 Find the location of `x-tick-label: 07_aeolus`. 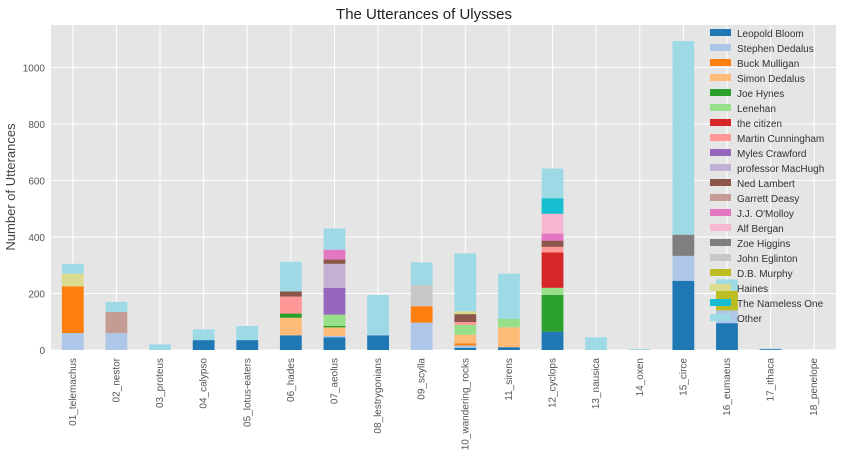

x-tick-label: 07_aeolus is located at coordinates (334, 381).